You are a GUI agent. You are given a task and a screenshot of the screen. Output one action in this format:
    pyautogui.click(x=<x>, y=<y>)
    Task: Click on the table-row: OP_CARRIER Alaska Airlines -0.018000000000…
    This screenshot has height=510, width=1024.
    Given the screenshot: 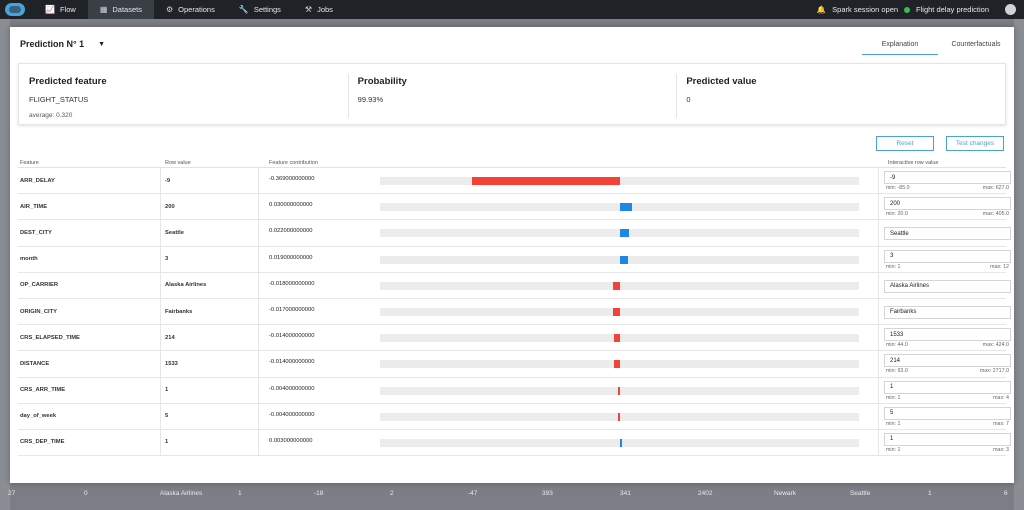 What is the action you would take?
    pyautogui.click(x=514, y=285)
    